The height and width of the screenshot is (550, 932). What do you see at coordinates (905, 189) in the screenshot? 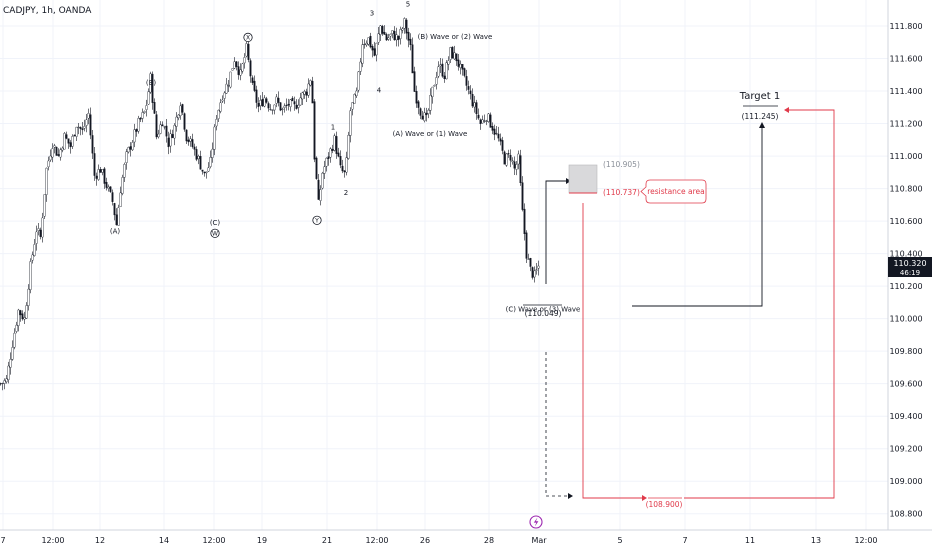
I see `price-tick-label: 110.800` at bounding box center [905, 189].